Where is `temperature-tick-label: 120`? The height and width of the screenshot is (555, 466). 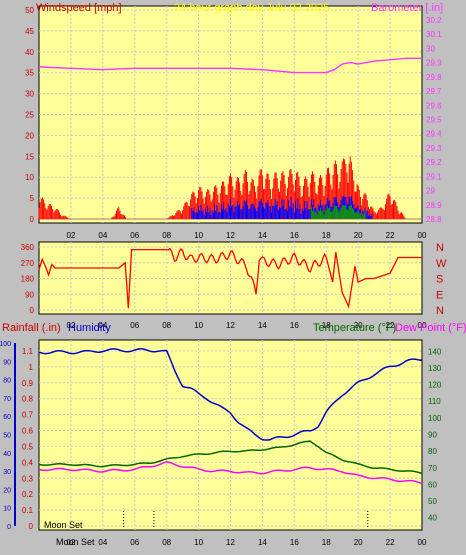
temperature-tick-label: 120 is located at coordinates (435, 385).